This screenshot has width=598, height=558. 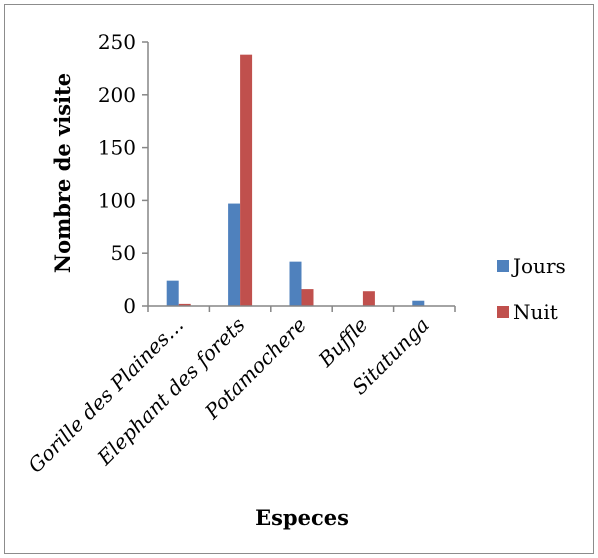 I want to click on legend-label-jours: Jours, so click(x=538, y=266).